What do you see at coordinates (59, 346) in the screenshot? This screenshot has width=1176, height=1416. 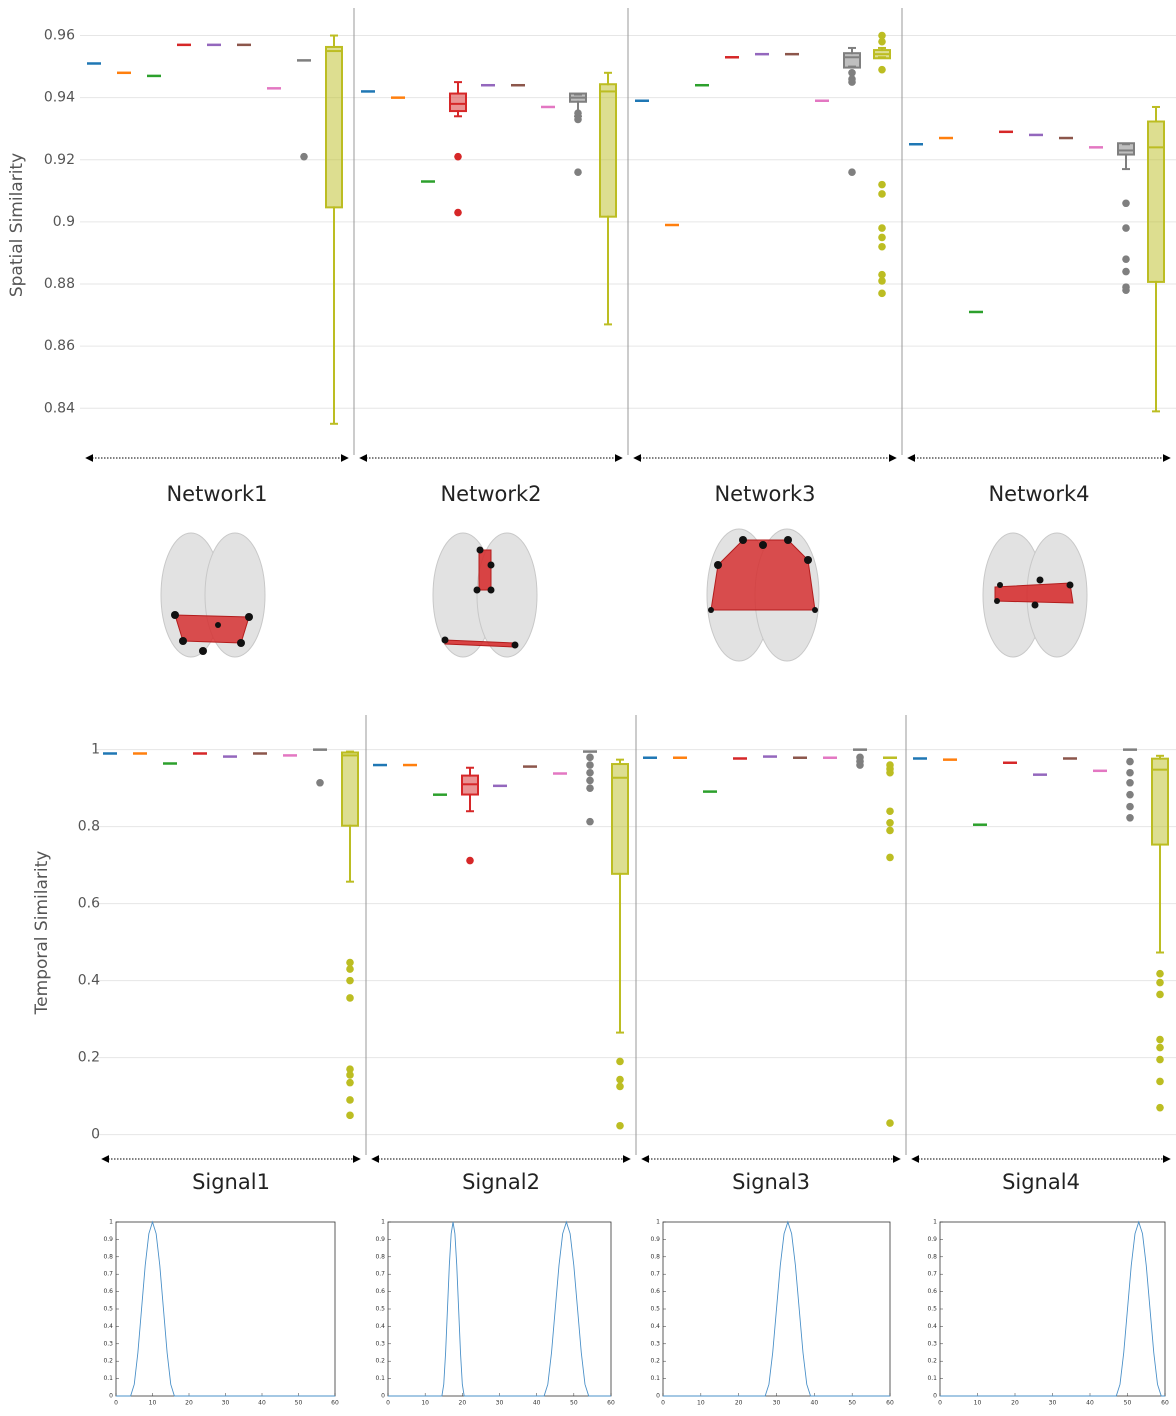 I see `y-tick-label: 0.86` at bounding box center [59, 346].